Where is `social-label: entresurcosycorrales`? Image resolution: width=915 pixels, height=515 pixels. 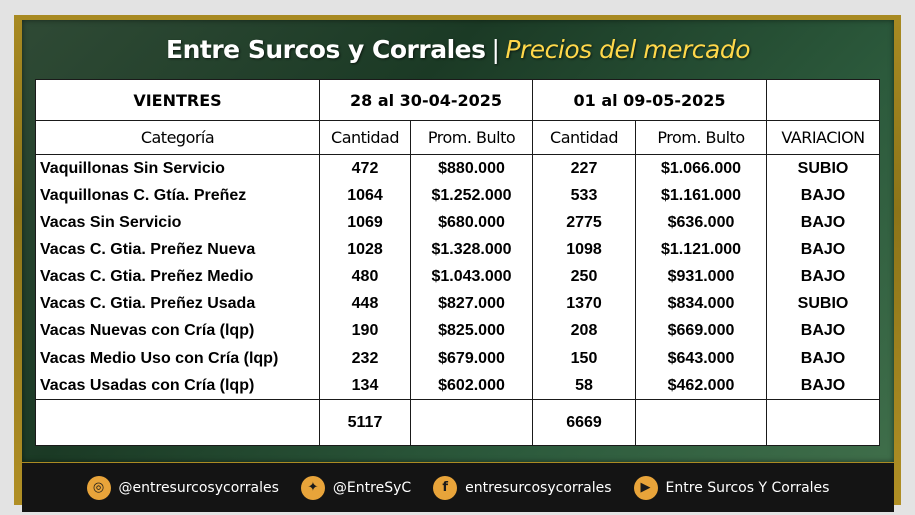 social-label: entresurcosycorrales is located at coordinates (538, 487).